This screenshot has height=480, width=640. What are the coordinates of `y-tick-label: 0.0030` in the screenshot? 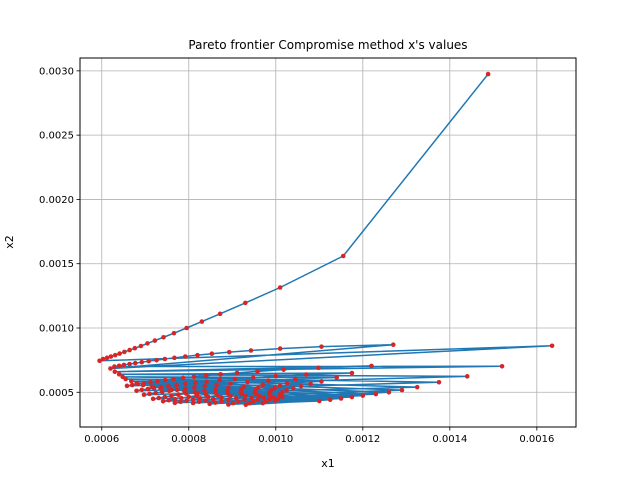 It's located at (56, 71).